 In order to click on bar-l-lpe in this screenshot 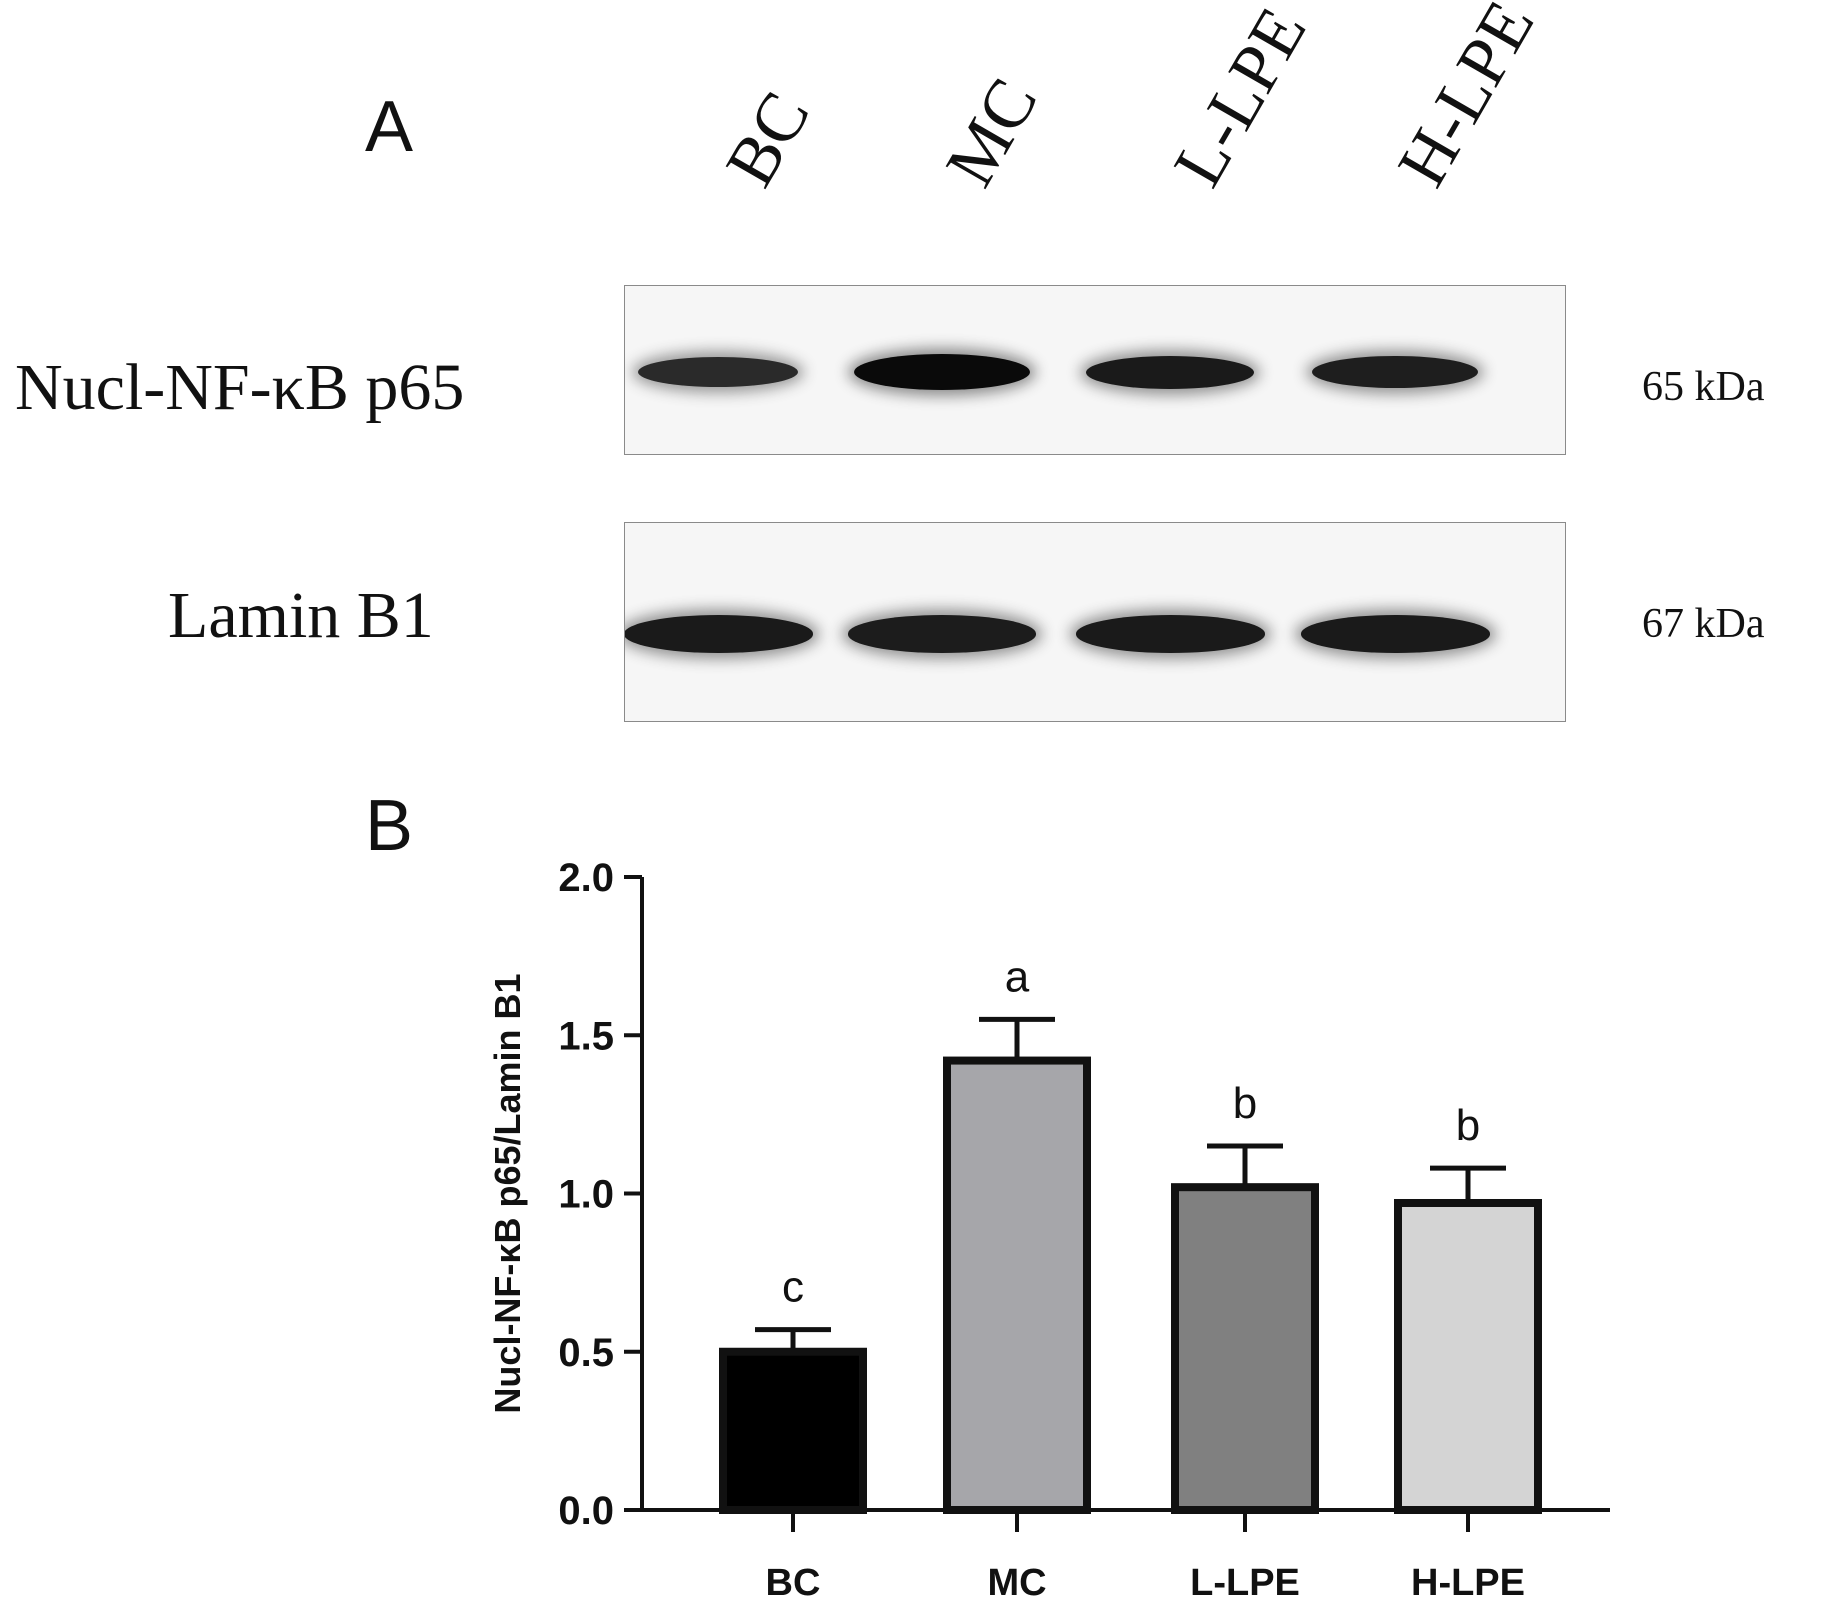, I will do `click(1245, 1349)`.